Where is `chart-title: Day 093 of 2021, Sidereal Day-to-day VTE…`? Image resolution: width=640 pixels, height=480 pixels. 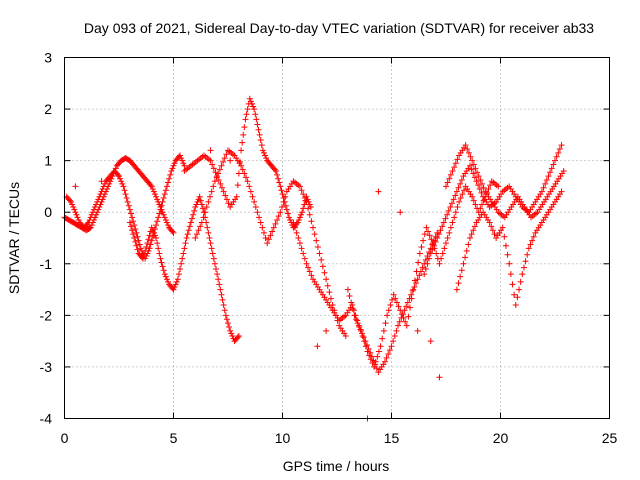
chart-title: Day 093 of 2021, Sidereal Day-to-day VTE… is located at coordinates (339, 28).